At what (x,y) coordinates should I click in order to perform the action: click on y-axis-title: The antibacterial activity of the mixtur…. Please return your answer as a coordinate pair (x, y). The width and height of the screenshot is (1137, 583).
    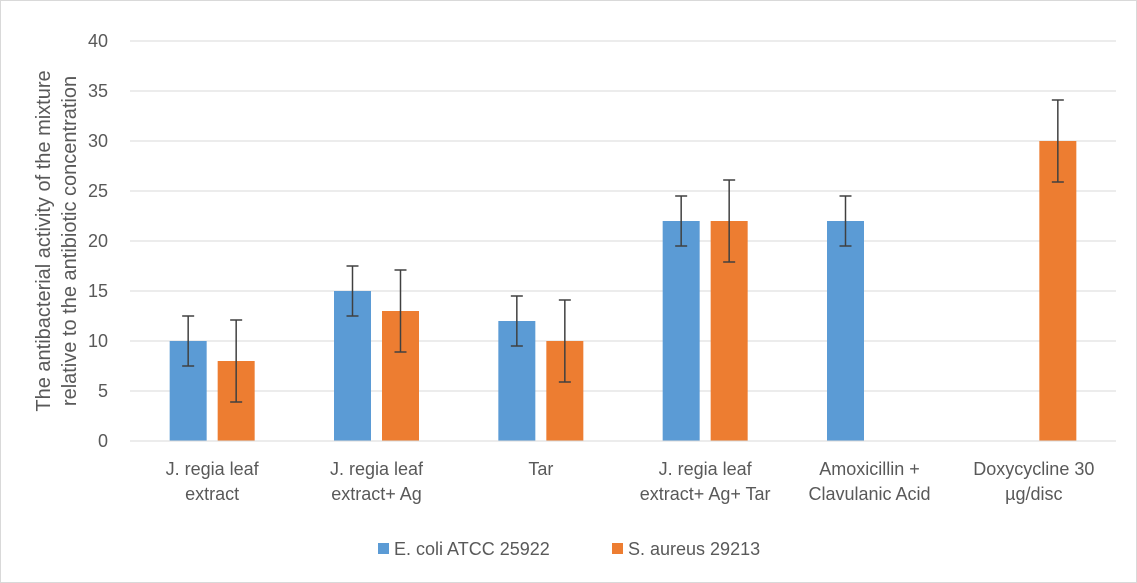
    Looking at the image, I should click on (57, 240).